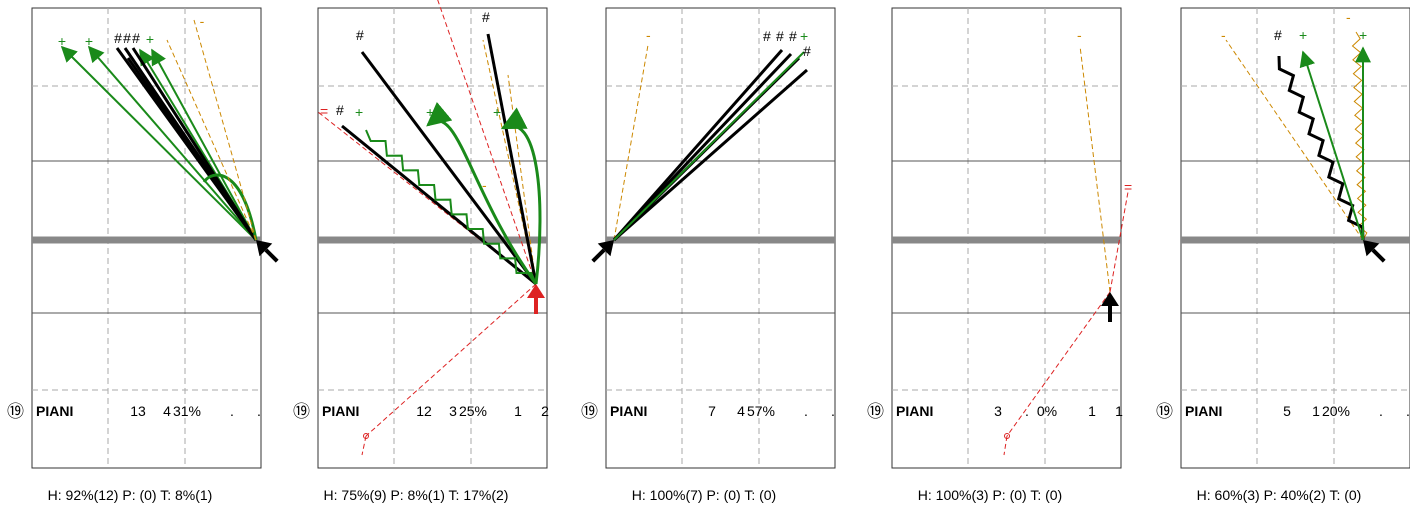 The width and height of the screenshot is (1410, 513). What do you see at coordinates (150, 39) in the screenshot?
I see `mark-plus-3: +` at bounding box center [150, 39].